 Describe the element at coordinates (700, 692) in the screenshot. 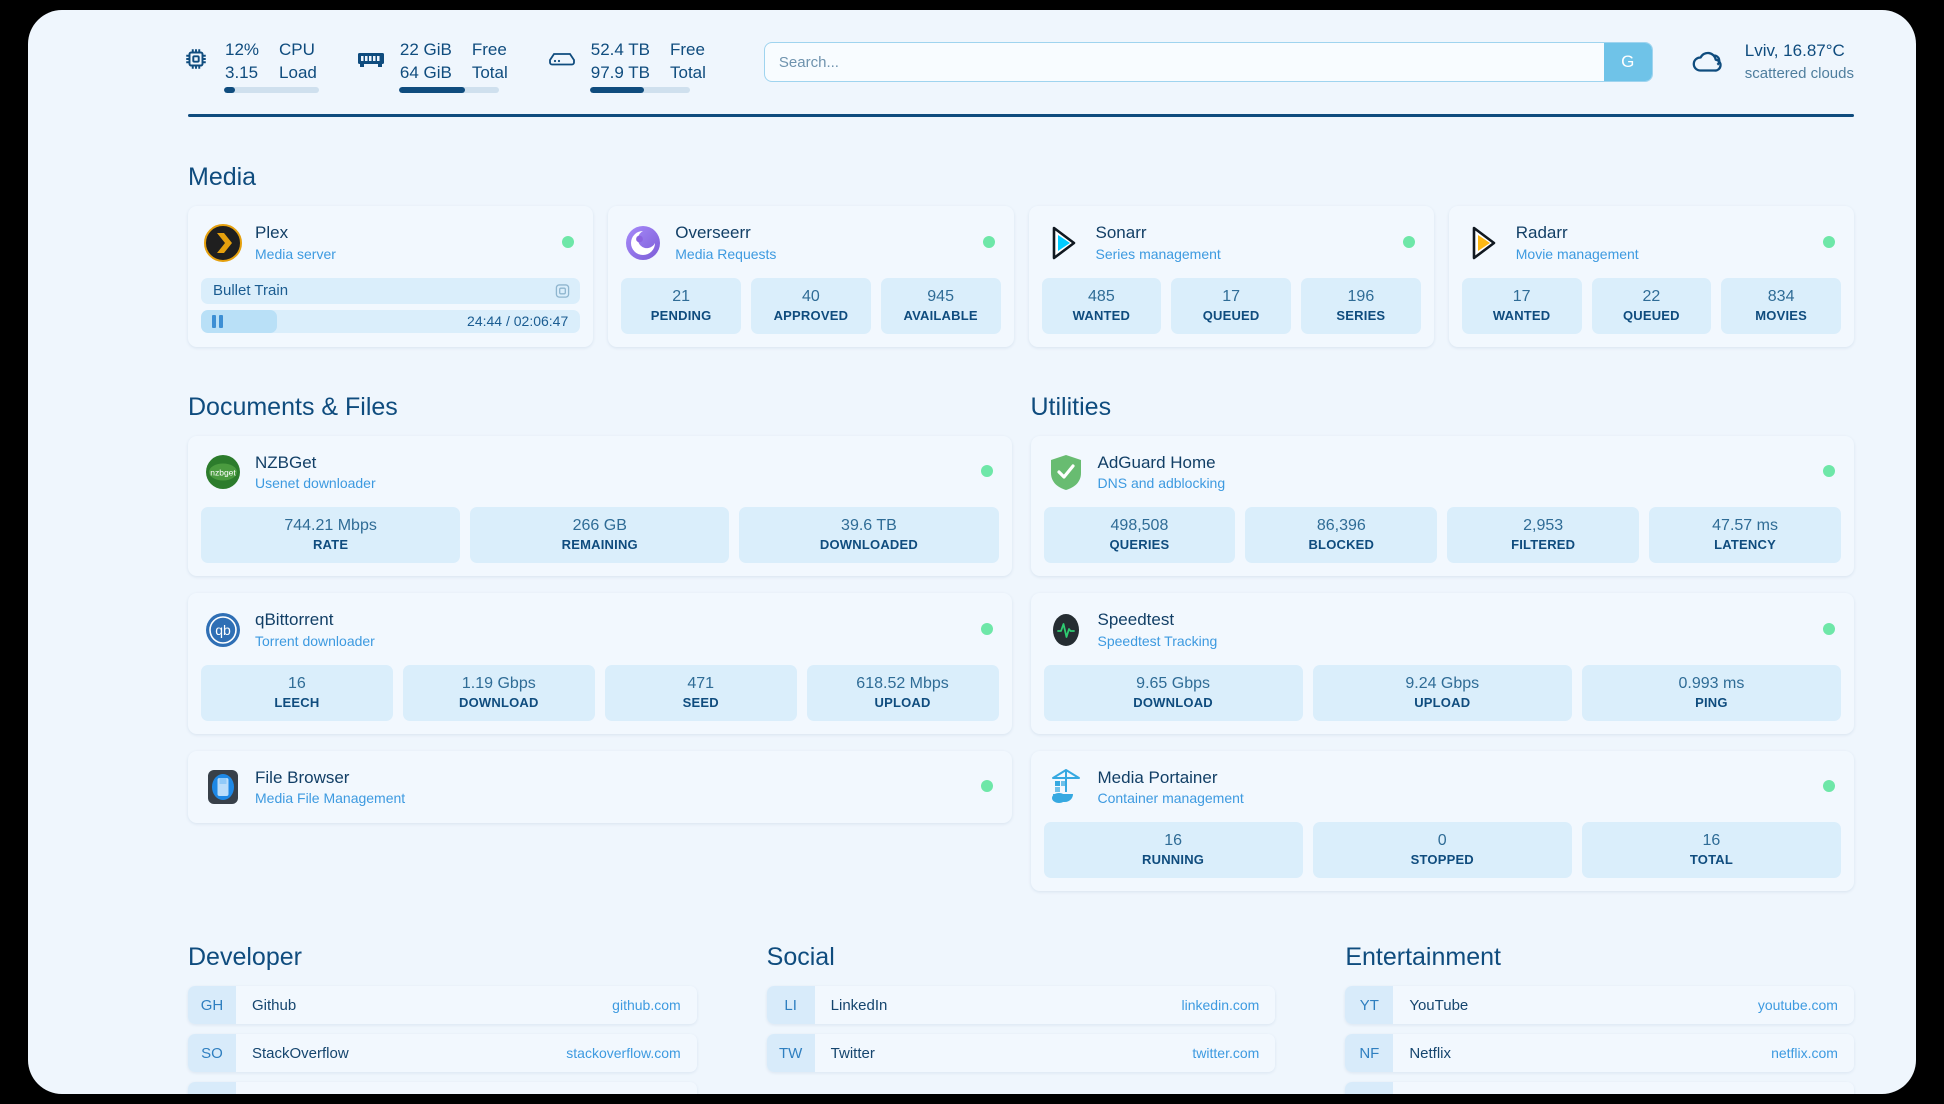

I see `stat-box: 471 SEED` at that location.